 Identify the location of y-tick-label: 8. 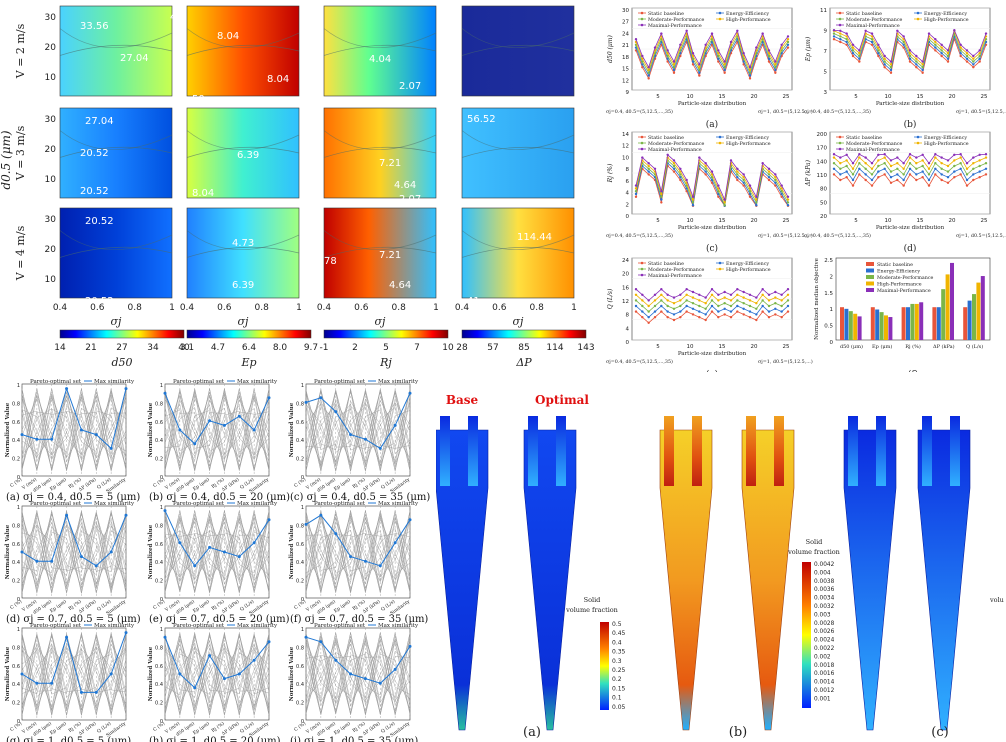
(628, 316).